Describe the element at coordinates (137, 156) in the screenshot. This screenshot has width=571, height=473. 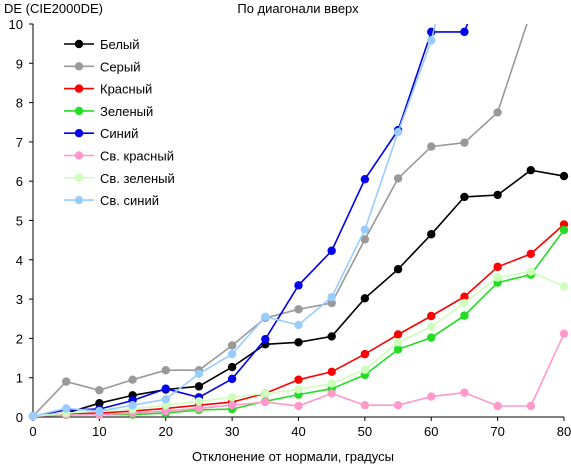
I see `legend-label: Св. красный` at that location.